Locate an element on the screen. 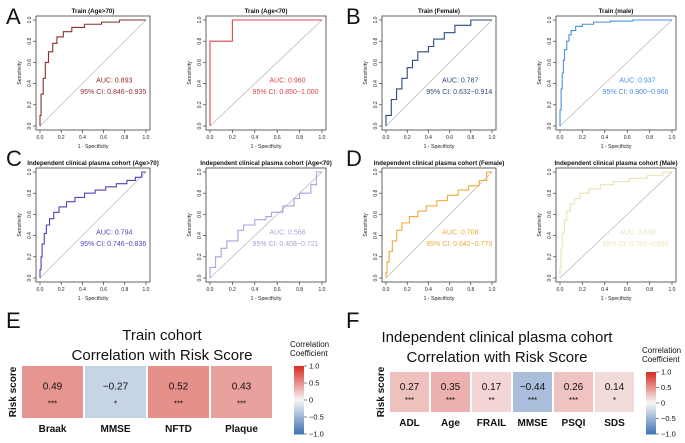 The width and height of the screenshot is (685, 443). heatmap-title-line2: Correlation with Risk Score is located at coordinates (162, 355).